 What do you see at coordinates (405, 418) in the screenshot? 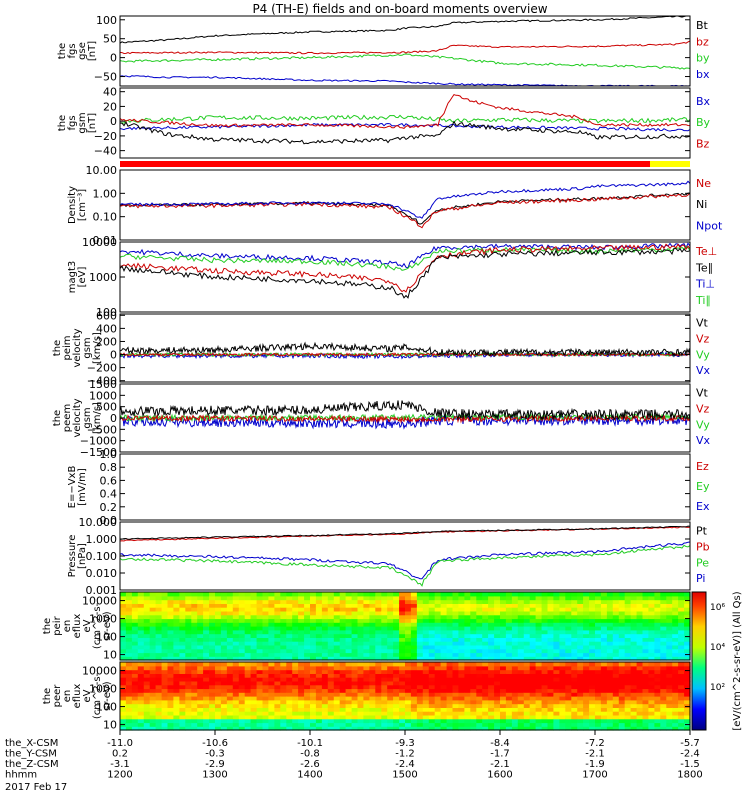
I see `series-line-red` at bounding box center [405, 418].